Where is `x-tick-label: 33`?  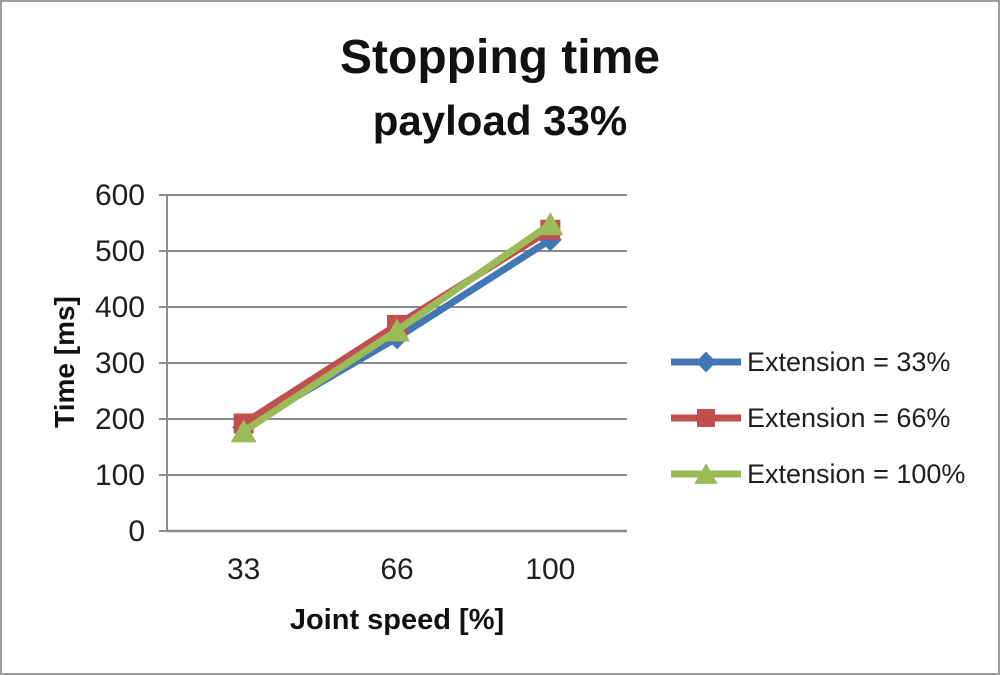 x-tick-label: 33 is located at coordinates (243, 569).